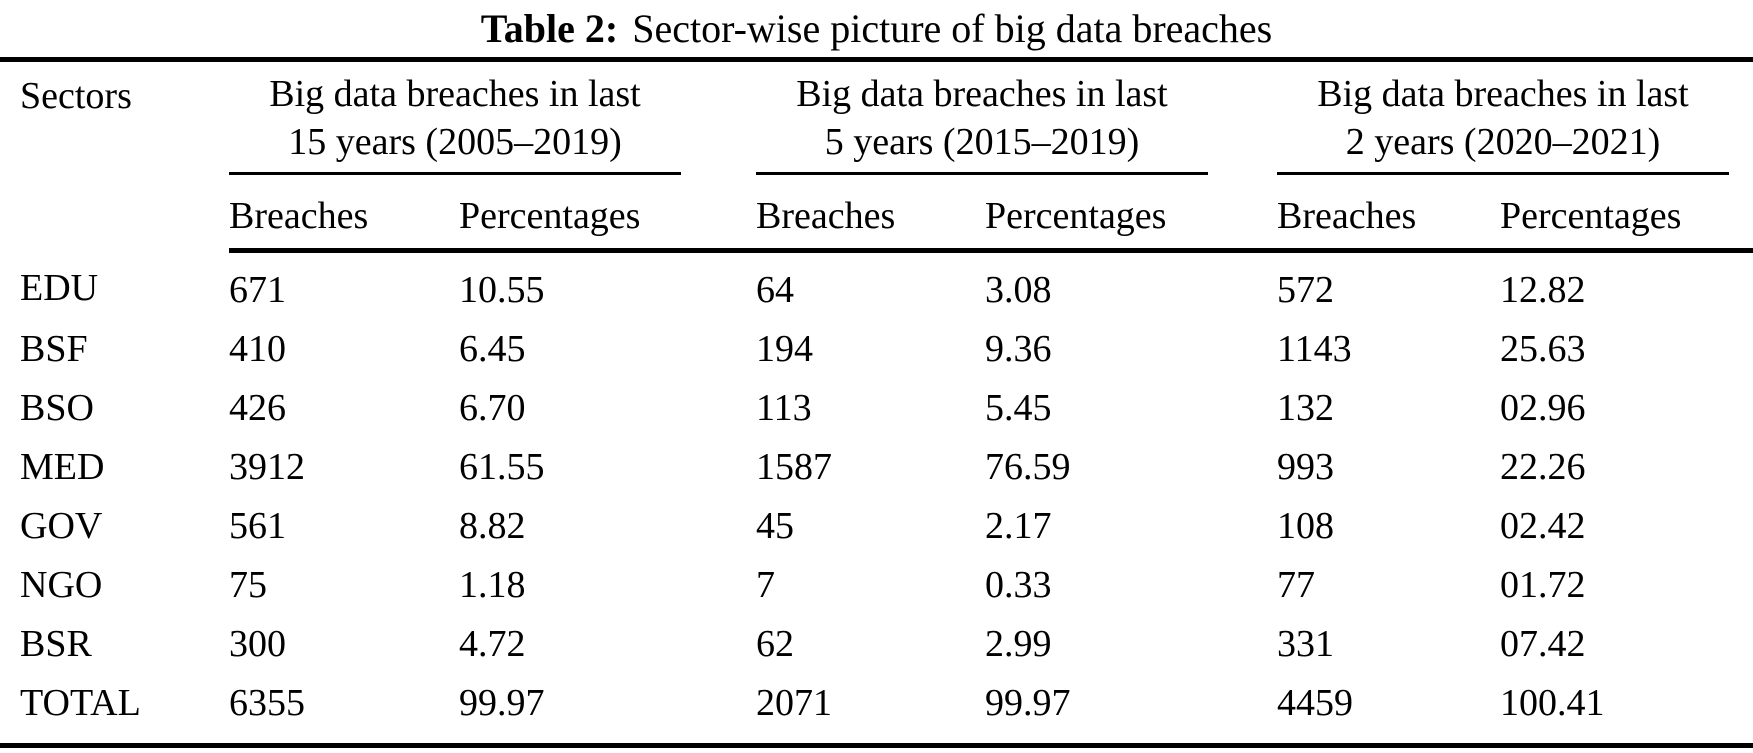 Image resolution: width=1753 pixels, height=753 pixels. What do you see at coordinates (876, 348) in the screenshot?
I see `table-row-bsf: BSF 410 6.45 194 9.36 1143 25.63` at bounding box center [876, 348].